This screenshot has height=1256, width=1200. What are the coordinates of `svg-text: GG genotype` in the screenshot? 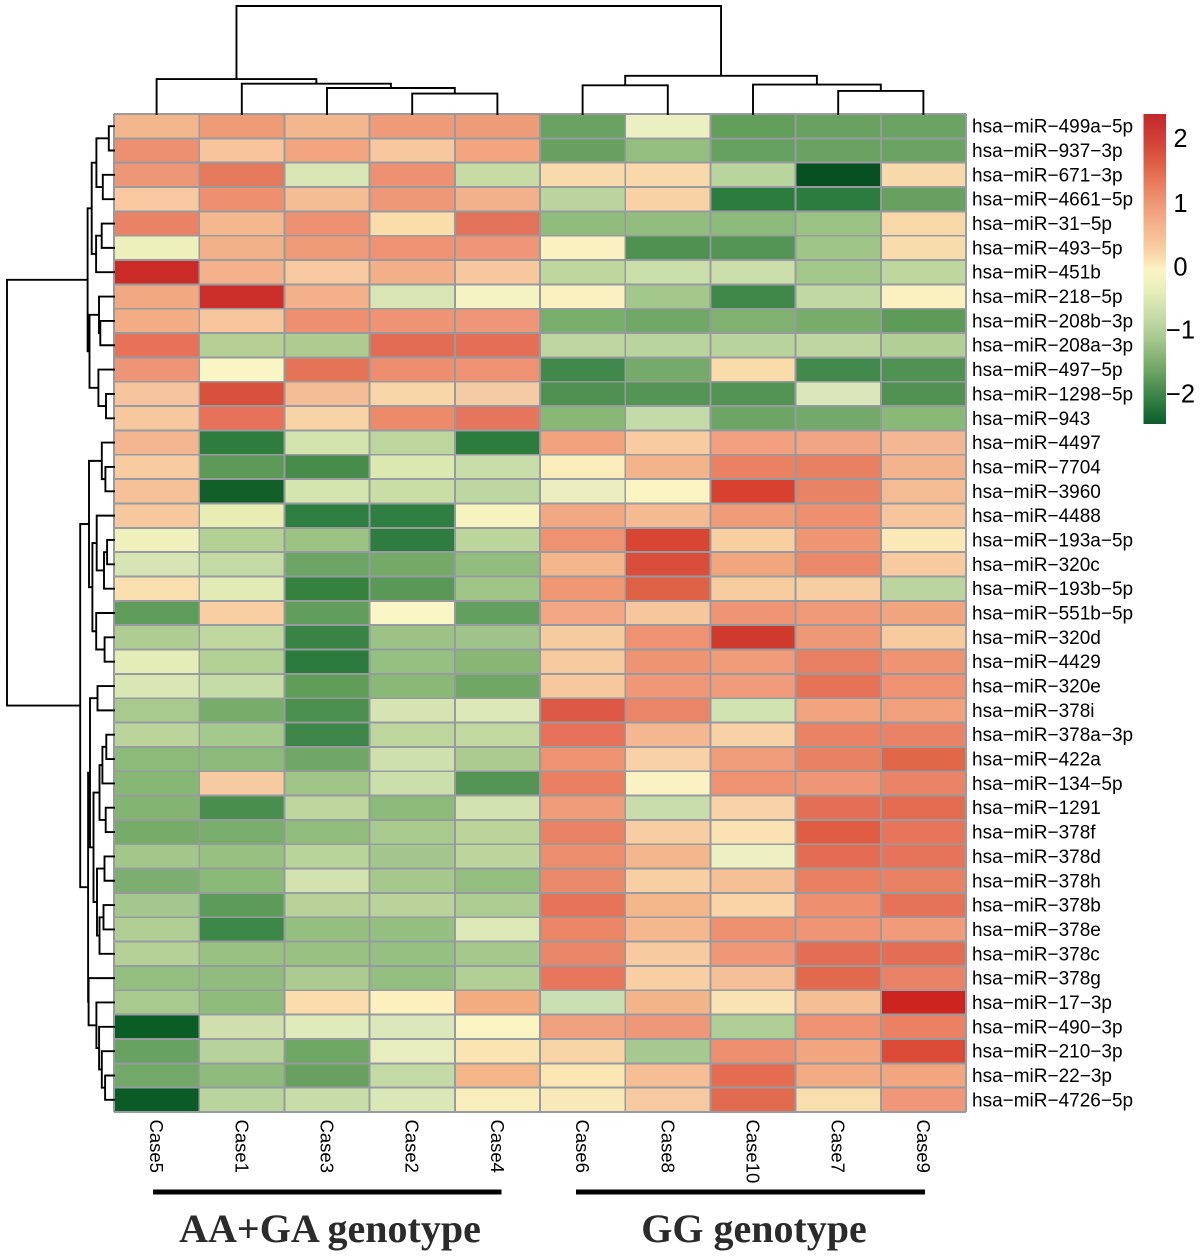 It's located at (754, 1228).